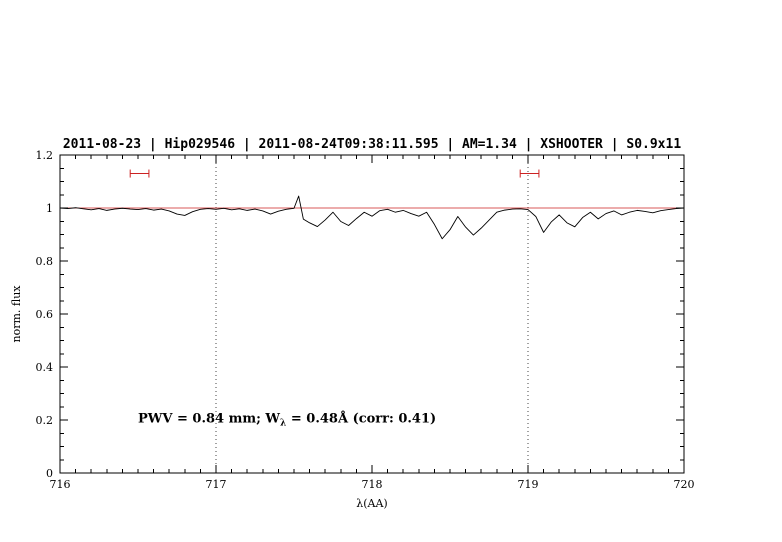 This screenshot has width=782, height=542. What do you see at coordinates (684, 484) in the screenshot?
I see `x-tick-label: 720` at bounding box center [684, 484].